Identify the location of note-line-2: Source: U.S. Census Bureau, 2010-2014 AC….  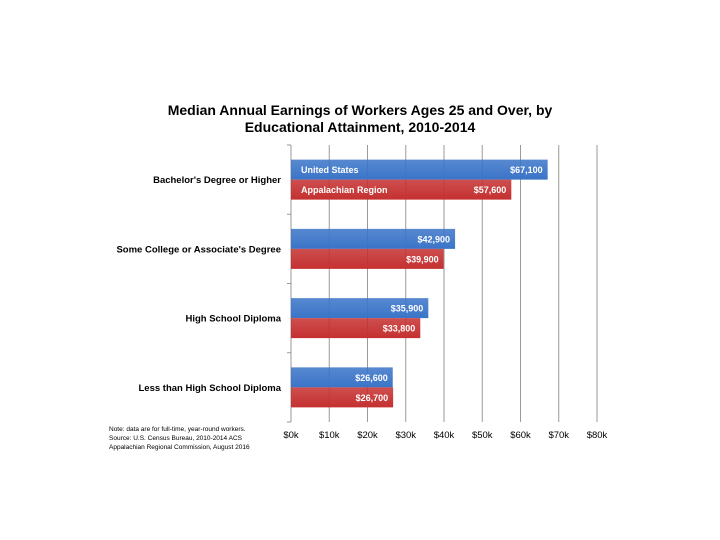
(175, 438).